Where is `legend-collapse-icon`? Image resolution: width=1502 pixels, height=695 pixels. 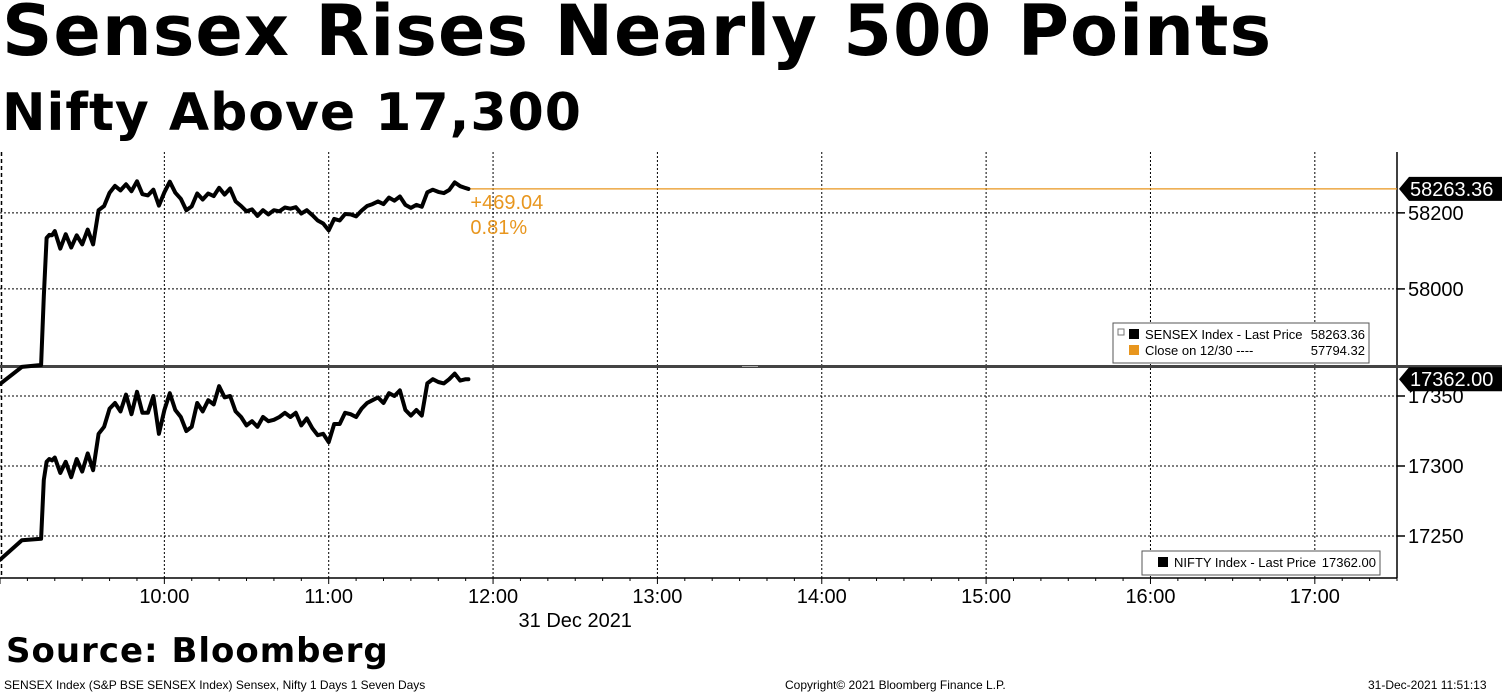
legend-collapse-icon is located at coordinates (1121, 332).